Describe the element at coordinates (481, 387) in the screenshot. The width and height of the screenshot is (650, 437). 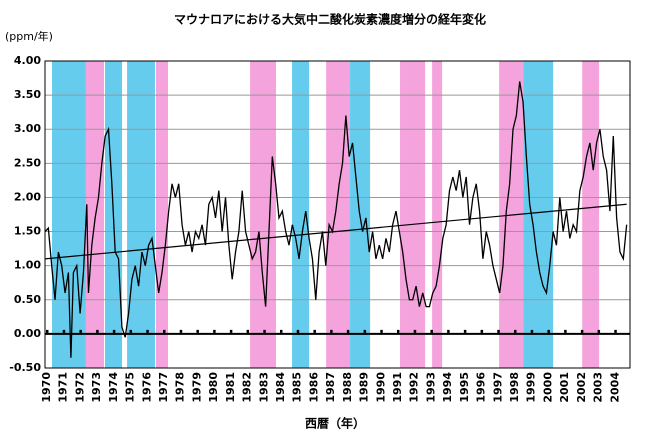
I see `x-tick-label: 1996` at that location.